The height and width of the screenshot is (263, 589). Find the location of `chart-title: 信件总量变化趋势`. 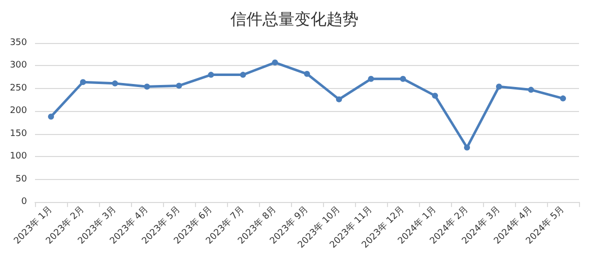

chart-title: 信件总量变化趋势 is located at coordinates (294, 19).